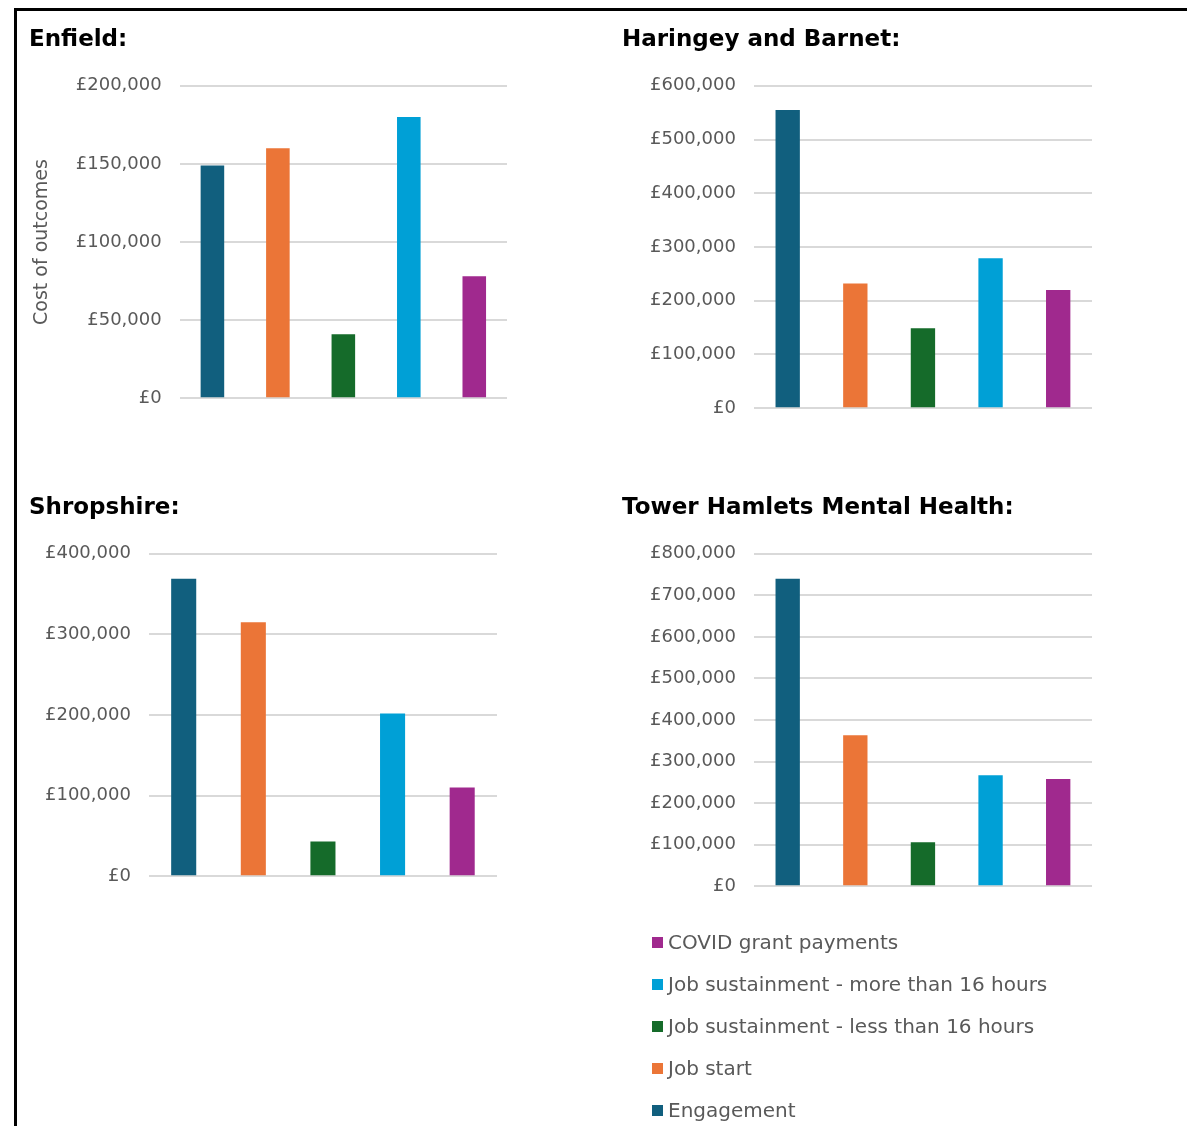 The image size is (1189, 1131). I want to click on legend-label: Engagement, so click(732, 1110).